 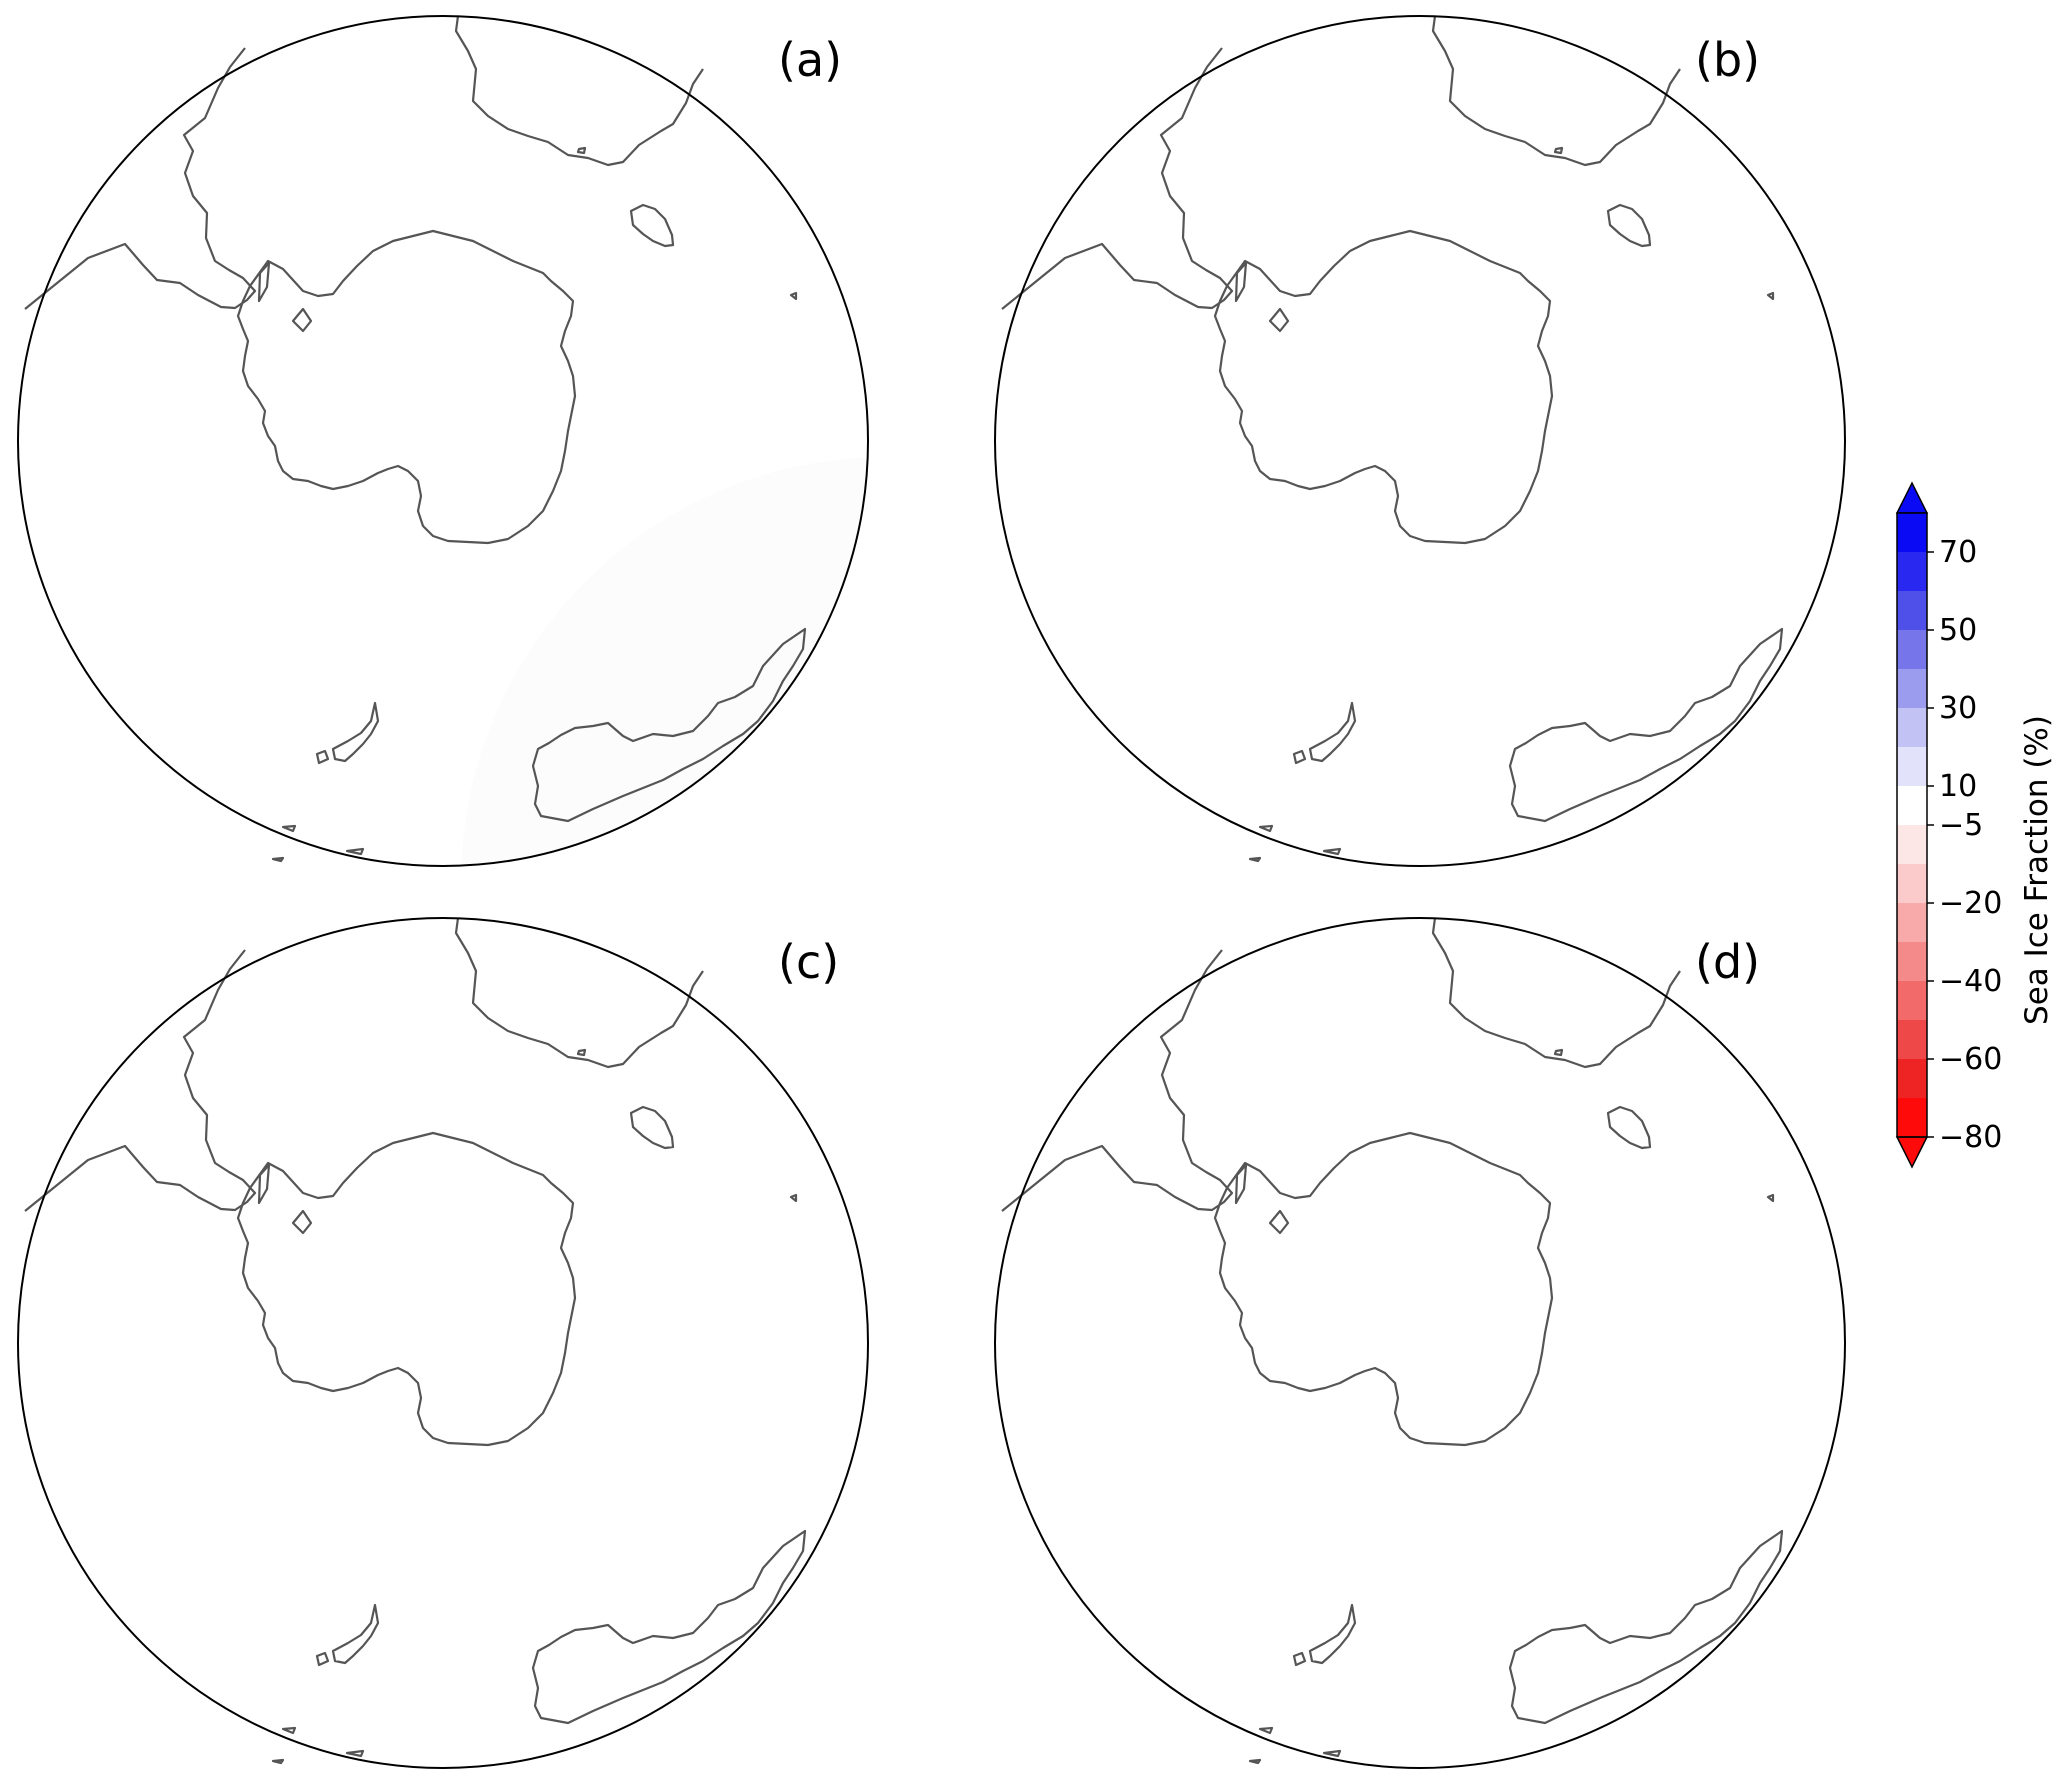 I want to click on colorbar-tick-label: 30, so click(x=1958, y=708).